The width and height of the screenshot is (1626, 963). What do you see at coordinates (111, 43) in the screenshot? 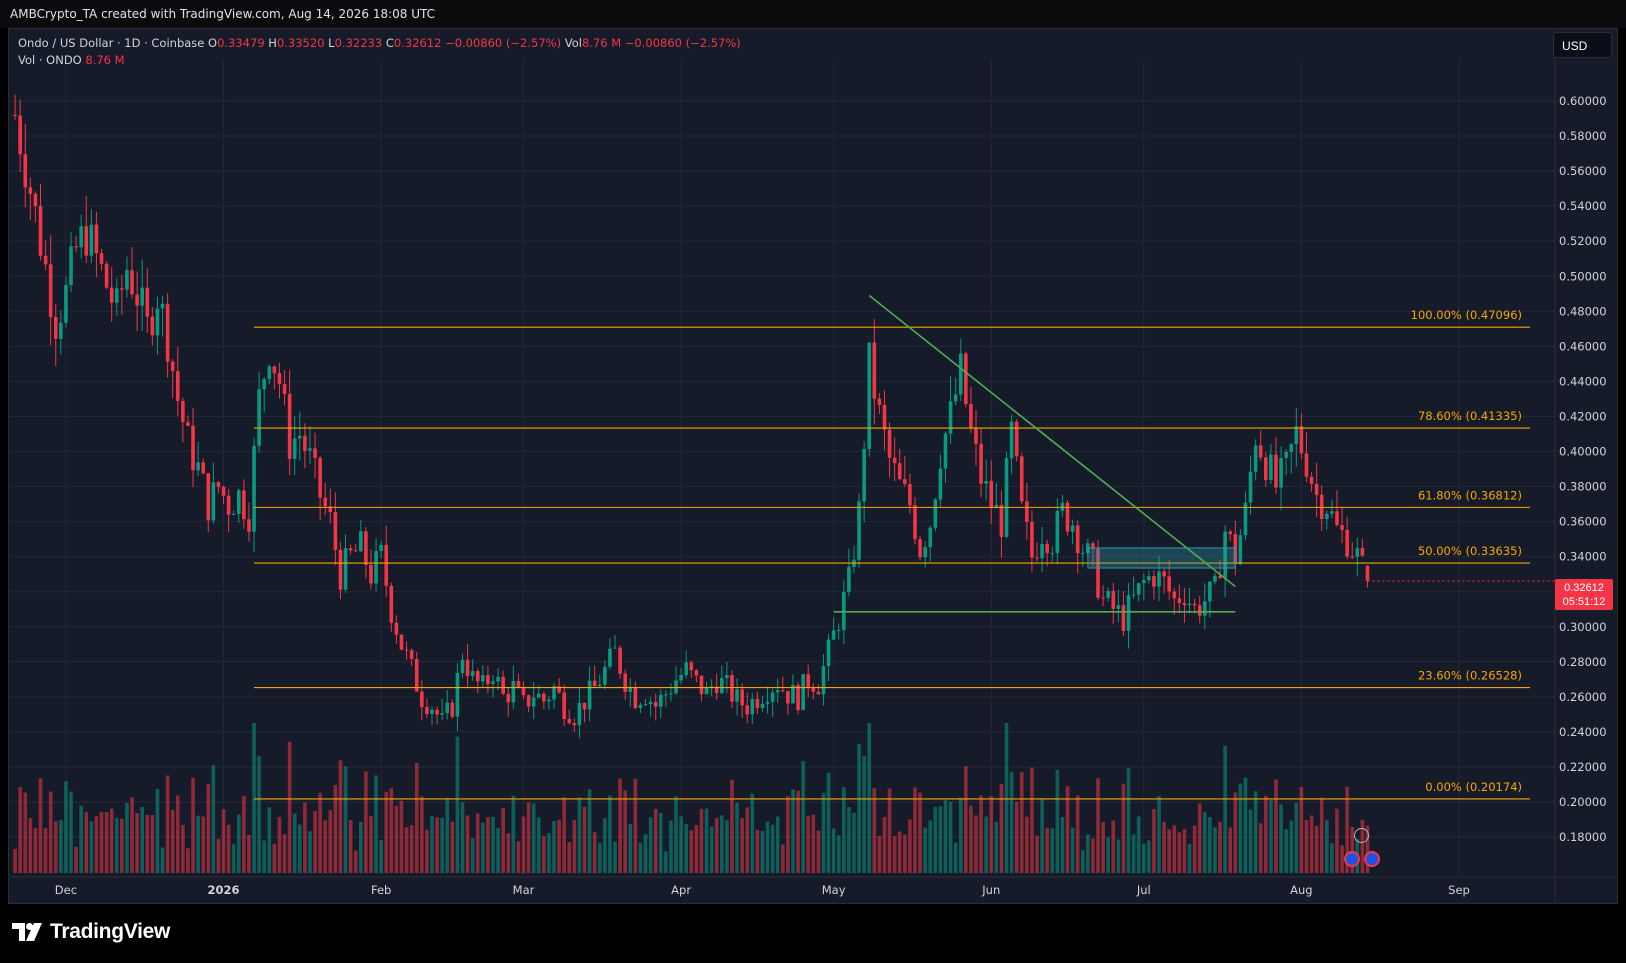
I see `symbol-name: Ondo / US Dollar · 1D · Coinbase` at bounding box center [111, 43].